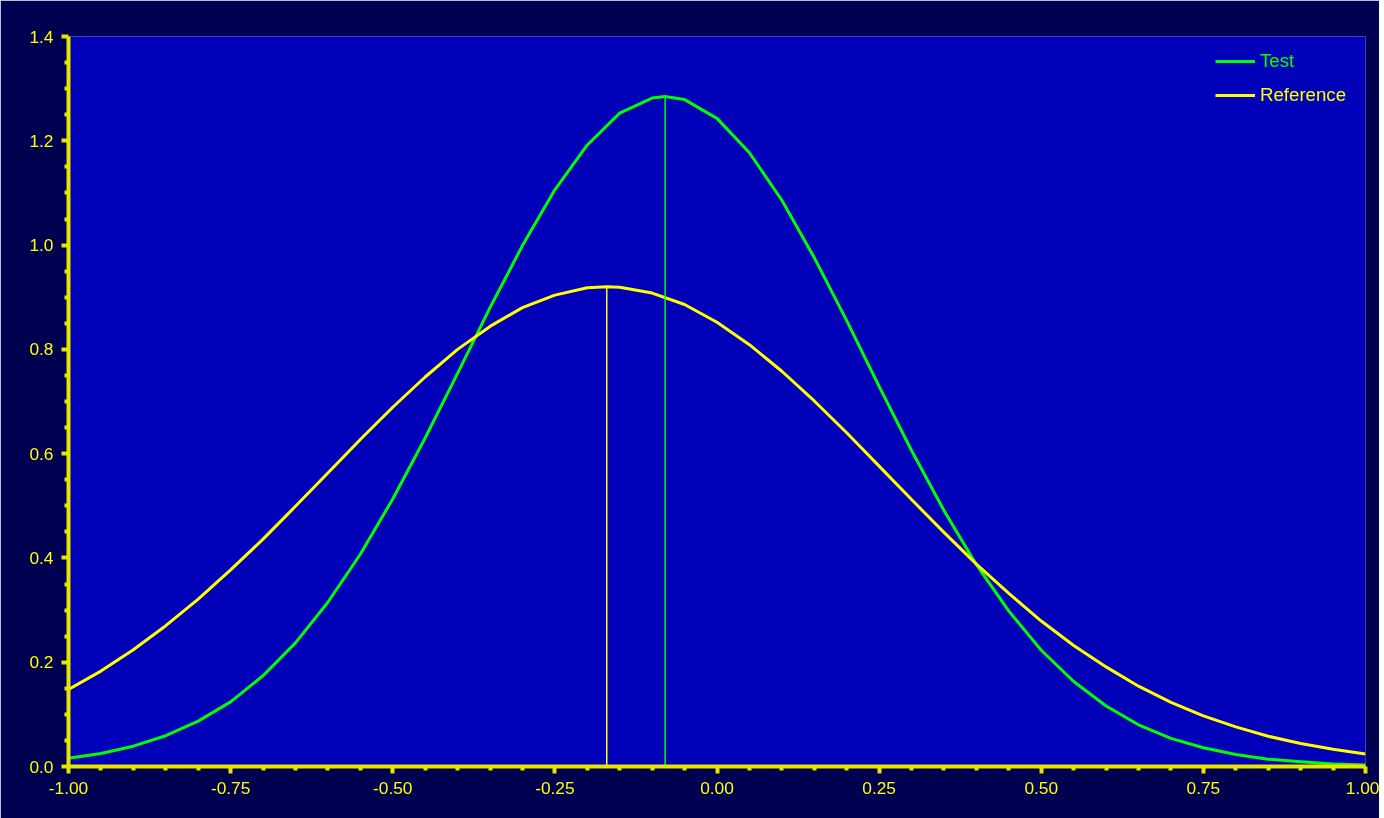 The height and width of the screenshot is (818, 1384). I want to click on x-tick-label: -1.00, so click(68, 787).